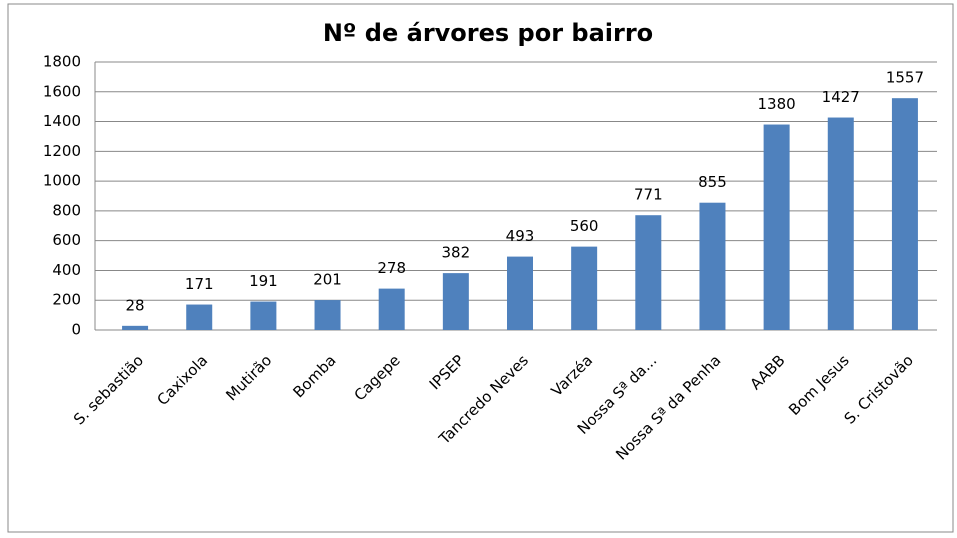 This screenshot has width=957, height=538. Describe the element at coordinates (263, 281) in the screenshot. I see `data-label: 191` at that location.